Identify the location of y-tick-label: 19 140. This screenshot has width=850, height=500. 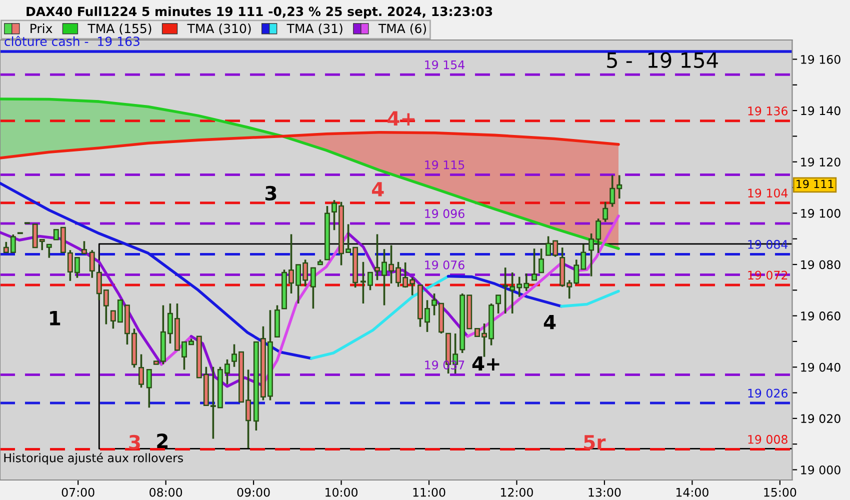
(820, 111).